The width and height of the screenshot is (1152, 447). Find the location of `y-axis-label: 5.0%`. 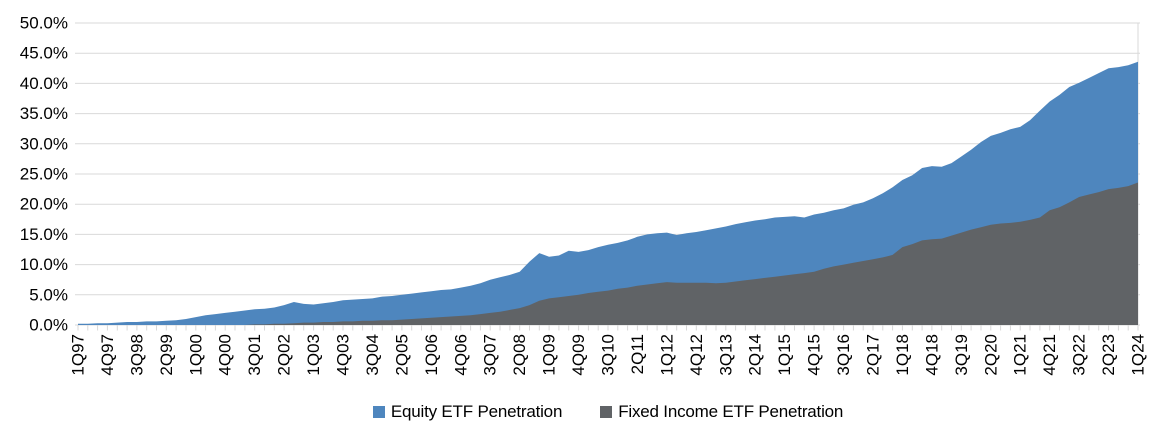

y-axis-label: 5.0% is located at coordinates (48, 294).